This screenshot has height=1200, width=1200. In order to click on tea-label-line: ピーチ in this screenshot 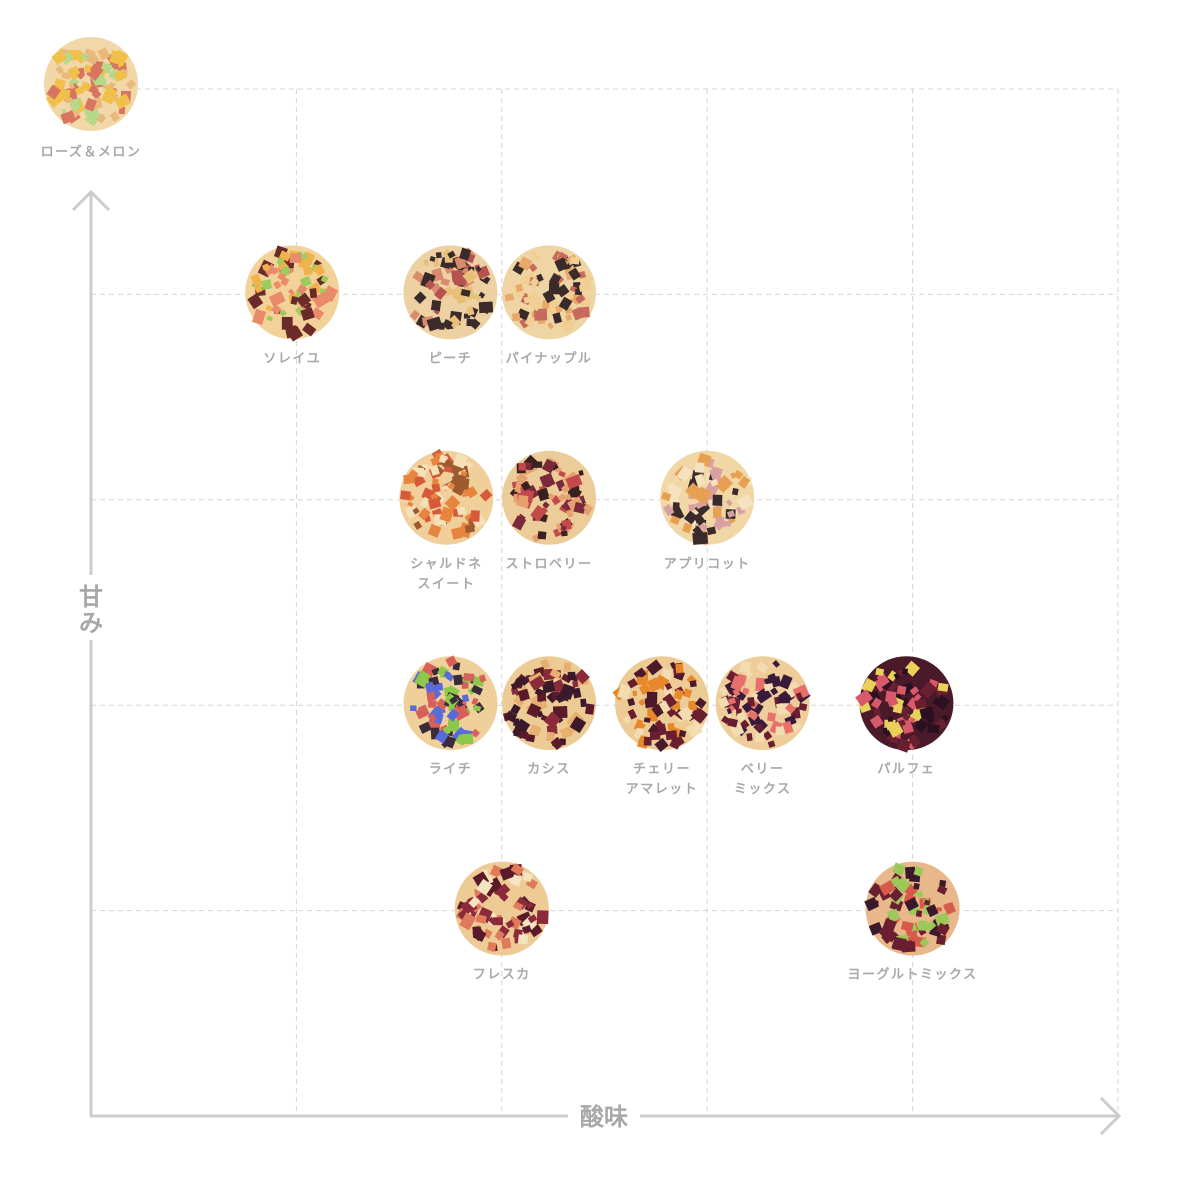, I will do `click(451, 358)`.